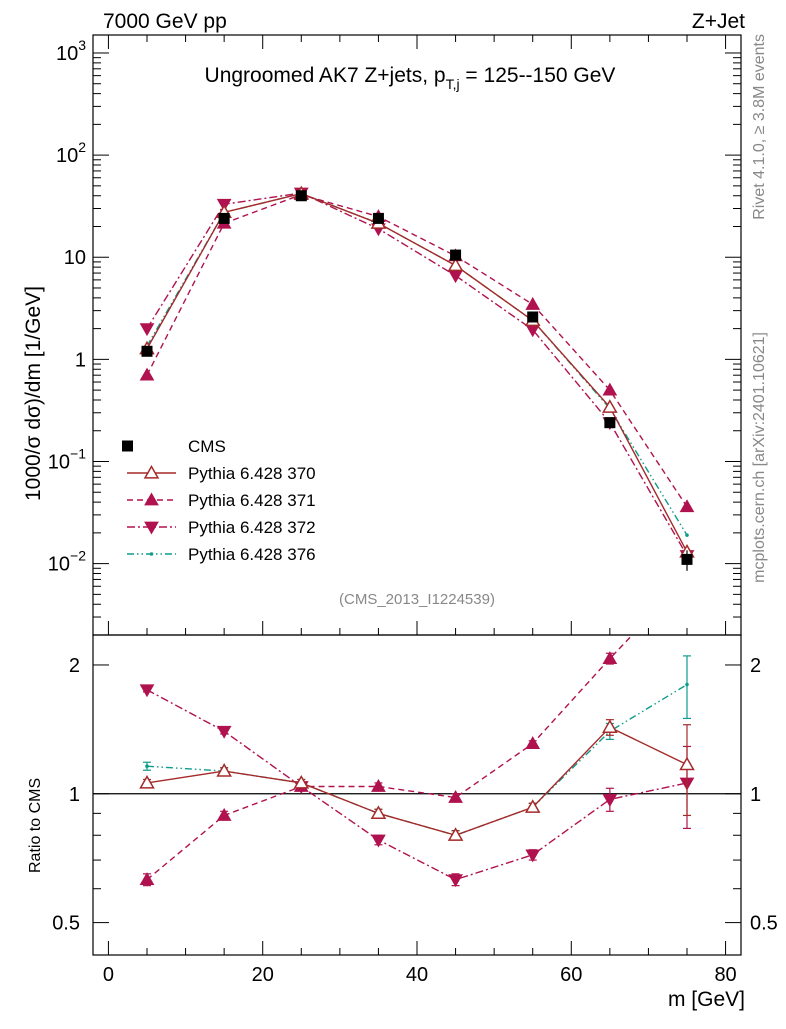 This screenshot has width=786, height=1029. What do you see at coordinates (453, 84) in the screenshot?
I see `chart-title-sub: T,j` at bounding box center [453, 84].